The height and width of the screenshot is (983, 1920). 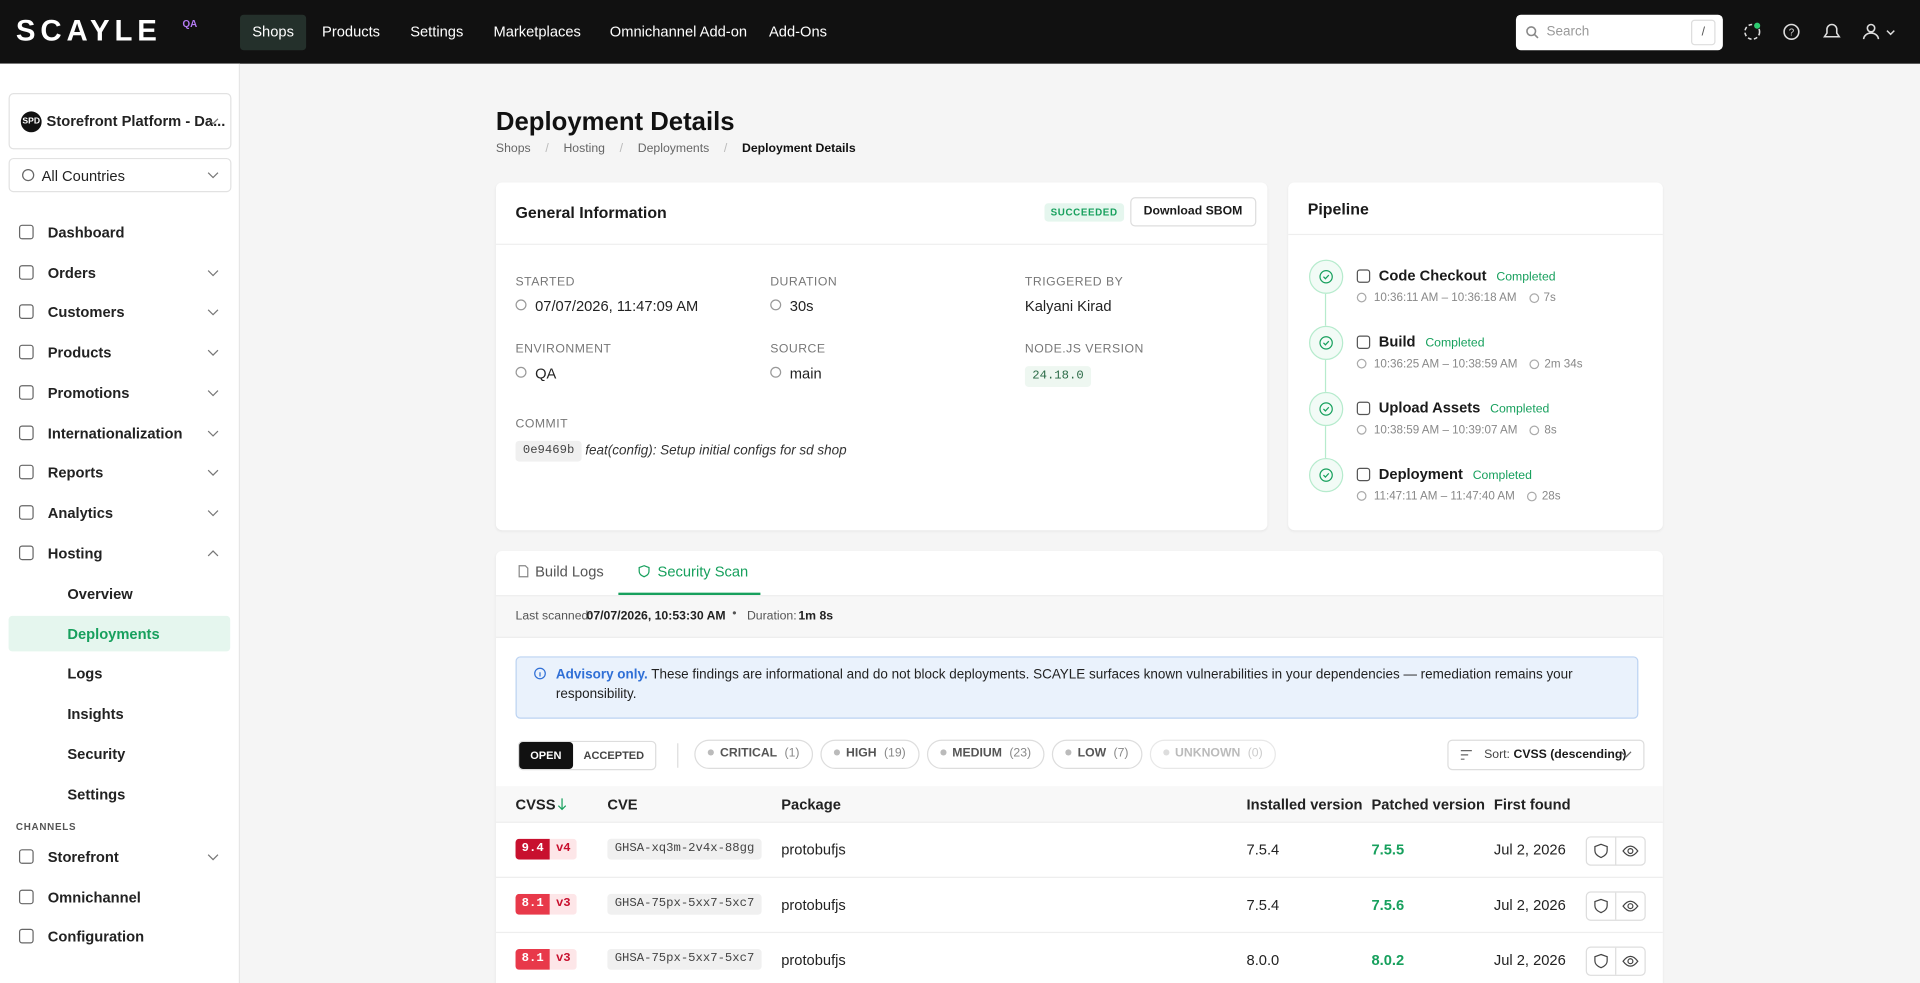 I want to click on tab-active: Security Scan, so click(x=703, y=572).